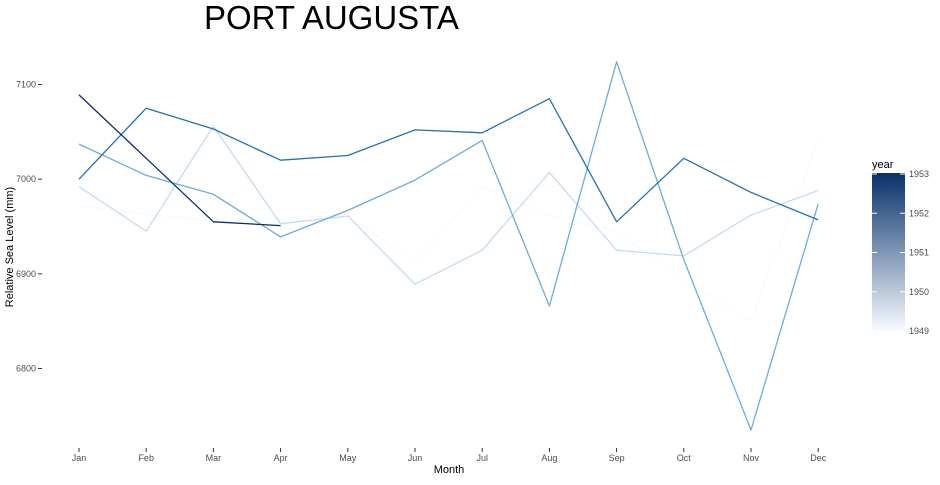  Describe the element at coordinates (549, 458) in the screenshot. I see `x-tick-label: Aug` at that location.